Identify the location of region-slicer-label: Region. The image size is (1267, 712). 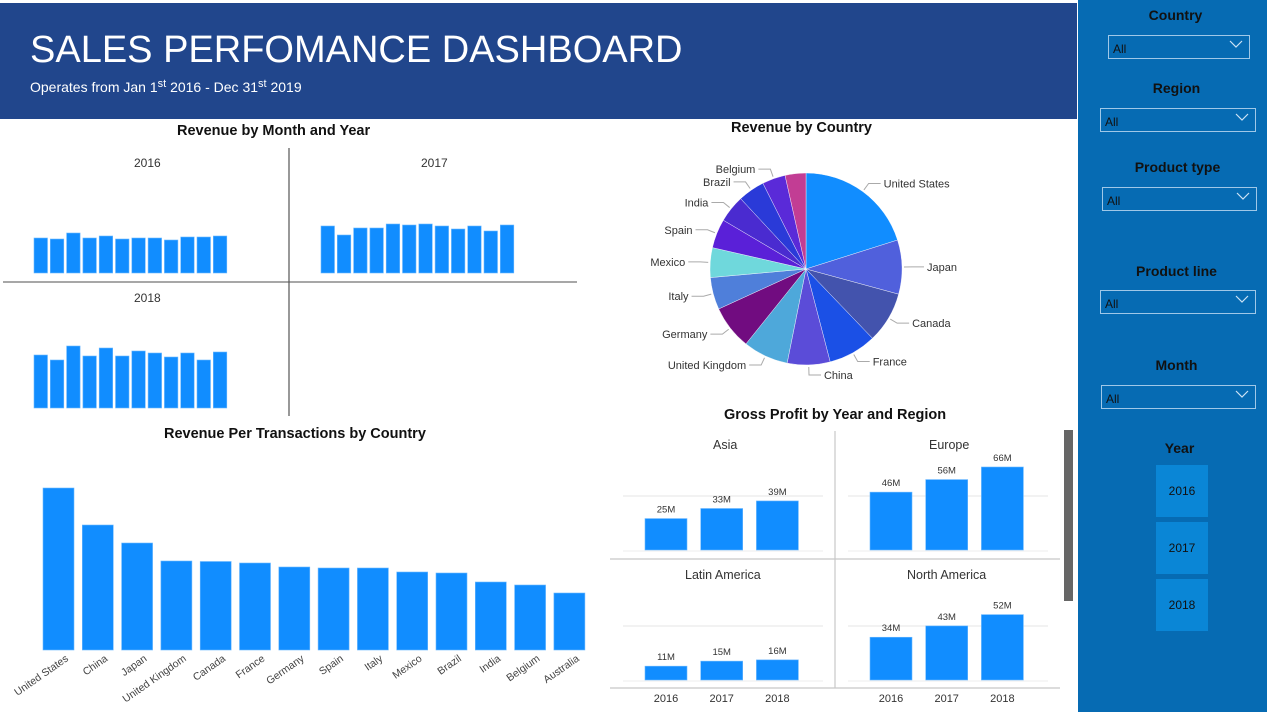
(1176, 88).